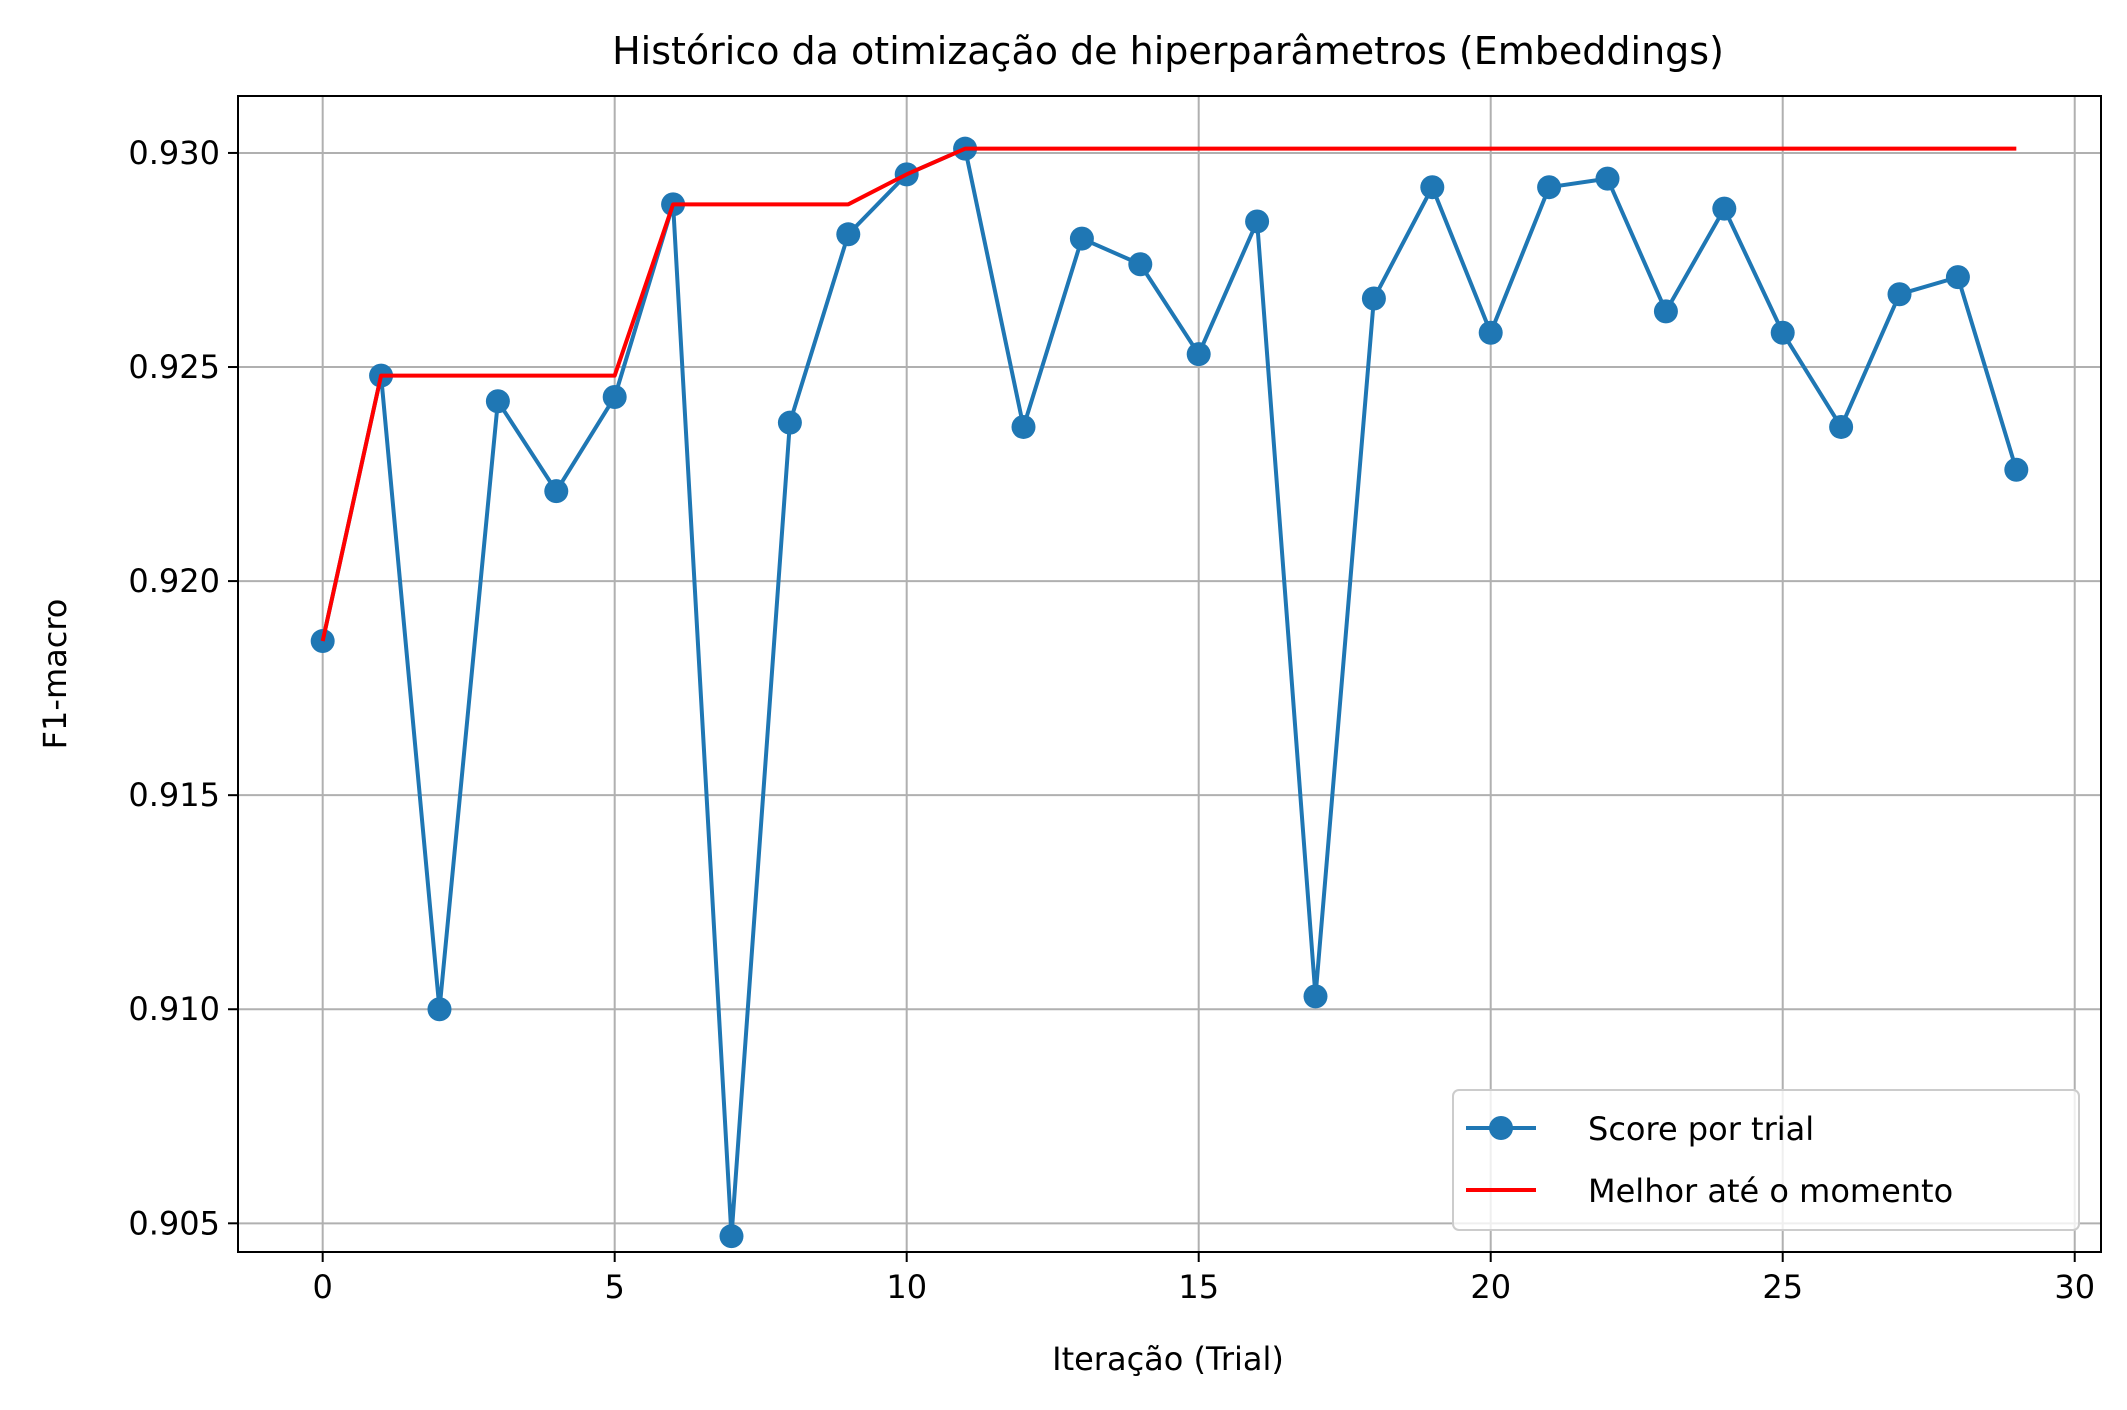 This screenshot has height=1410, width=2127. Describe the element at coordinates (1501, 1128) in the screenshot. I see `legend-swatch-score-marker` at that location.